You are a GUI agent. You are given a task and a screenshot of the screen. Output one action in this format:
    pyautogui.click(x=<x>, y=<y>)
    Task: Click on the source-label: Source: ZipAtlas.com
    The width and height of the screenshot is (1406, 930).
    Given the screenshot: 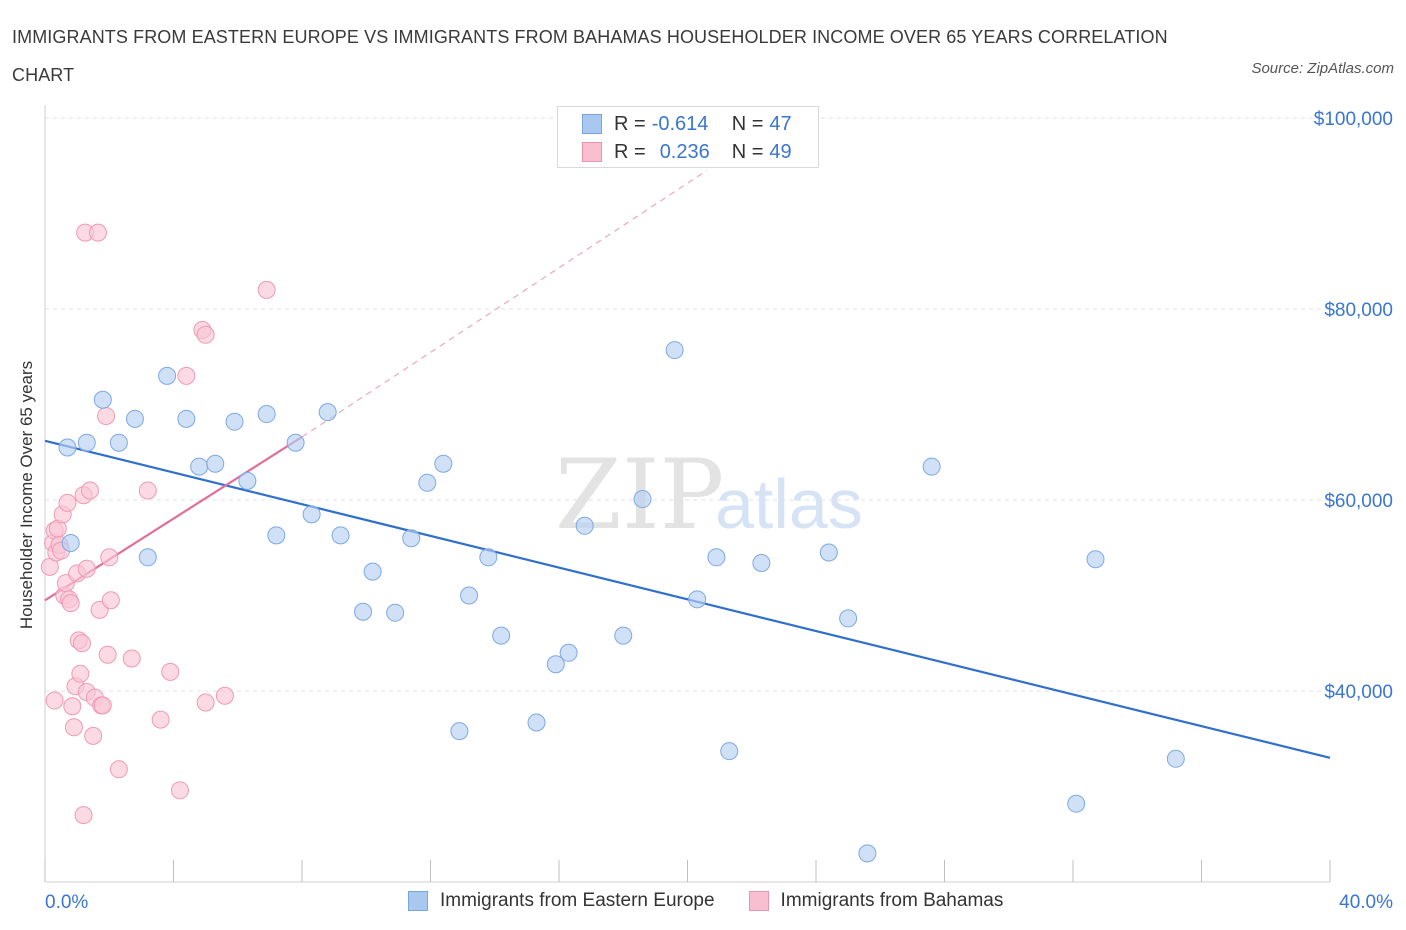 What is the action you would take?
    pyautogui.click(x=1322, y=68)
    